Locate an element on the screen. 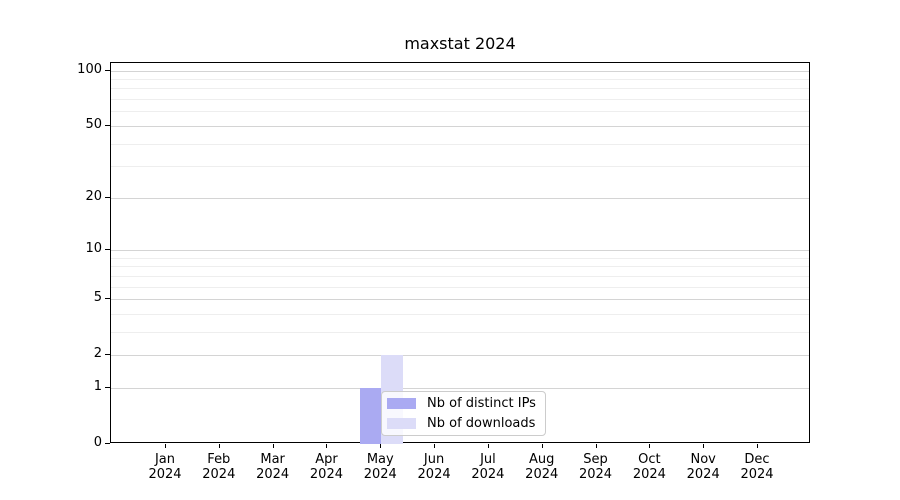 The image size is (900, 500). y-tick-label: 100 is located at coordinates (89, 69).